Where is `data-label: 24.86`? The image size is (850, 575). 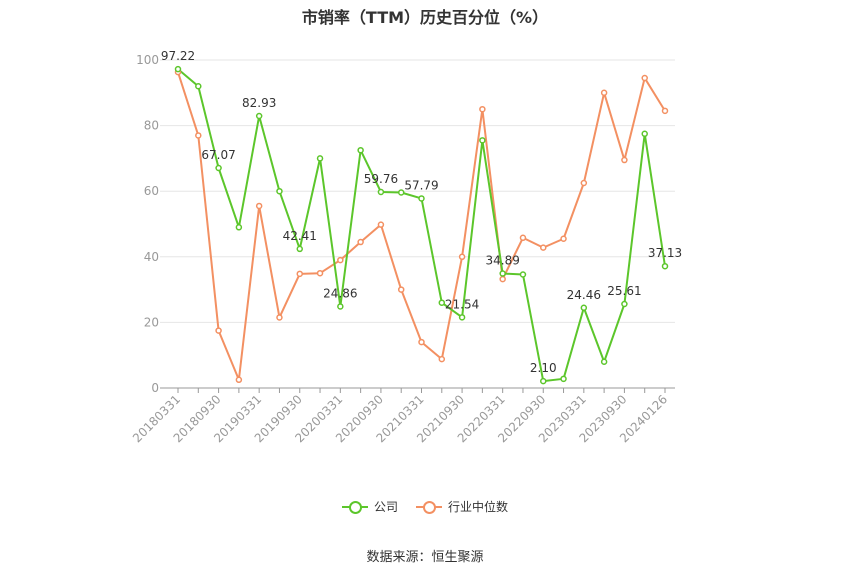
data-label: 24.86 is located at coordinates (340, 293).